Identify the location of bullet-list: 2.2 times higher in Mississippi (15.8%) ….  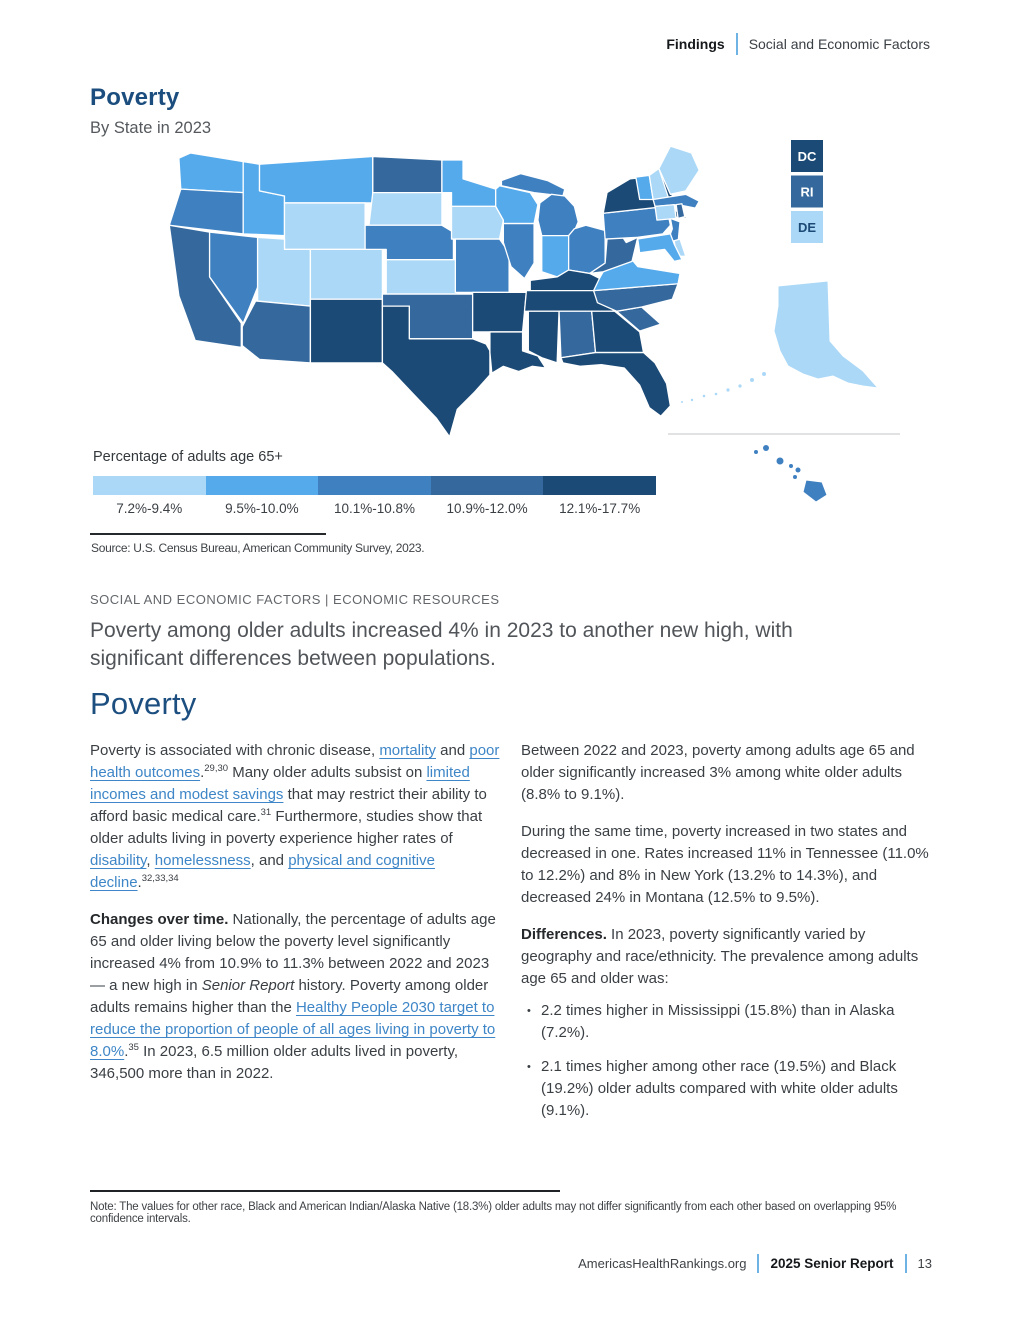
(729, 1061).